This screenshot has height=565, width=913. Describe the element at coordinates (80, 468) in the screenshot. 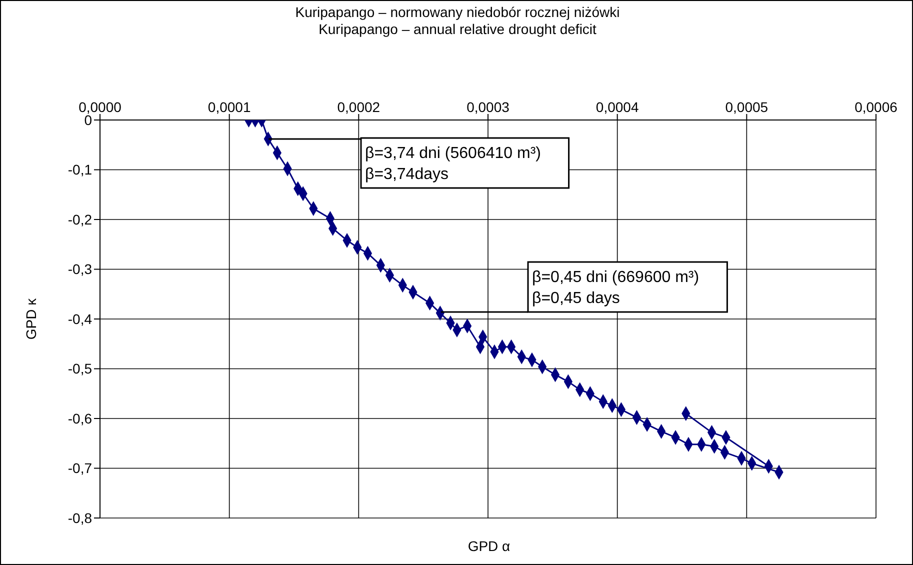

I see `y-tick-label: -0,7` at that location.